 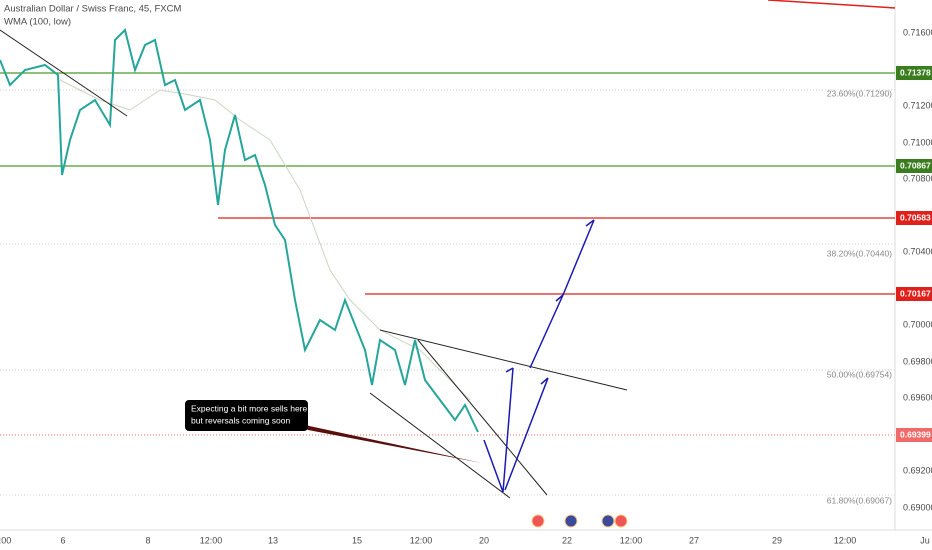 I want to click on time-tick-label: 22, so click(x=567, y=540).